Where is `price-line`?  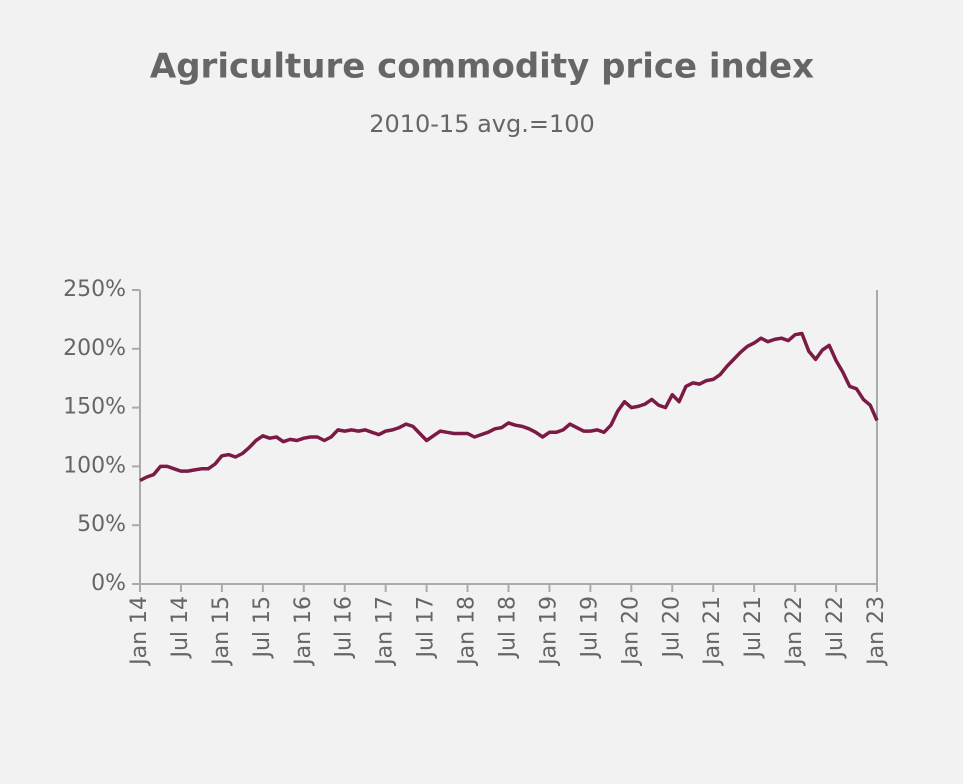
price-line is located at coordinates (509, 407).